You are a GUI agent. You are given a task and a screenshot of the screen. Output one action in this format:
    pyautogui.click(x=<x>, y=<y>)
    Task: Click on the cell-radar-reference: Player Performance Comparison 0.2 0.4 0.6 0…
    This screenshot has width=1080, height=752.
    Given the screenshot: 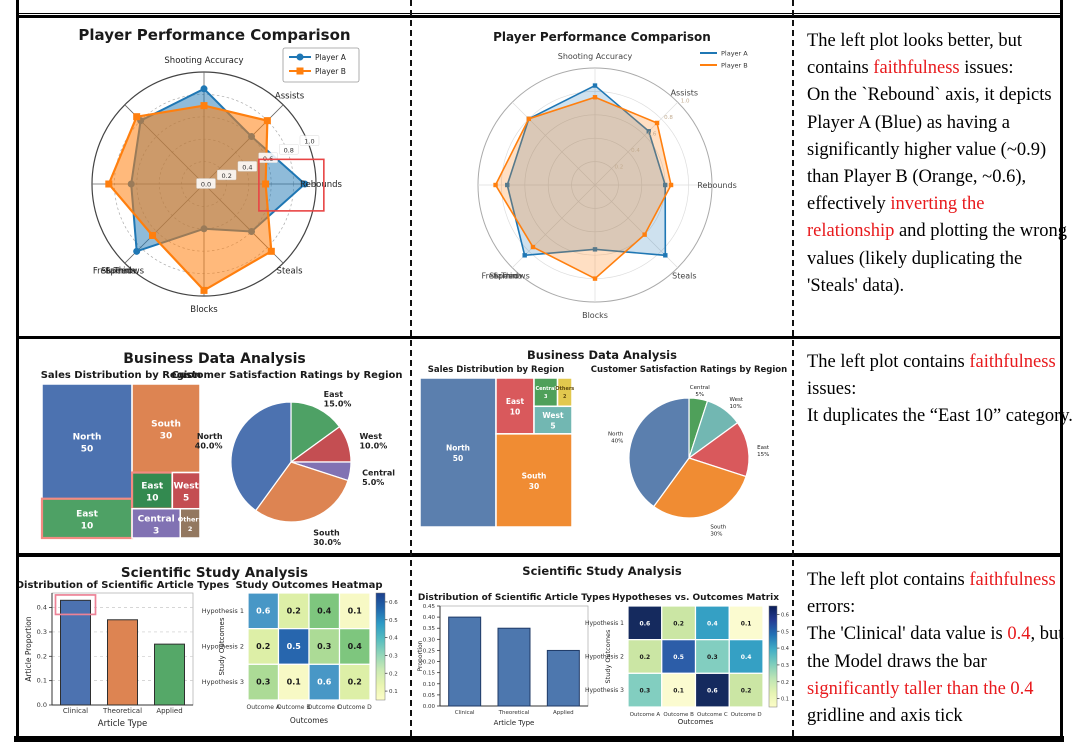 What is the action you would take?
    pyautogui.click(x=602, y=177)
    